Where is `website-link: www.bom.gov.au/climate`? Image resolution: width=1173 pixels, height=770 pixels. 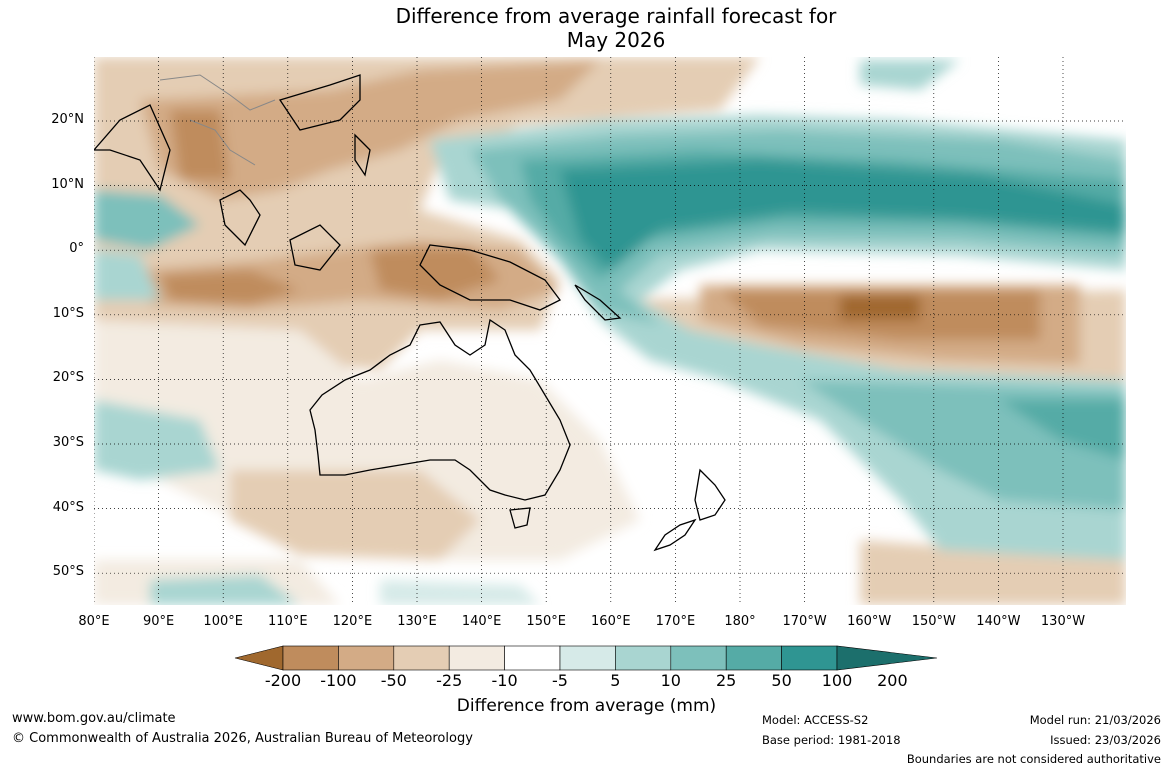 website-link: www.bom.gov.au/climate is located at coordinates (94, 718).